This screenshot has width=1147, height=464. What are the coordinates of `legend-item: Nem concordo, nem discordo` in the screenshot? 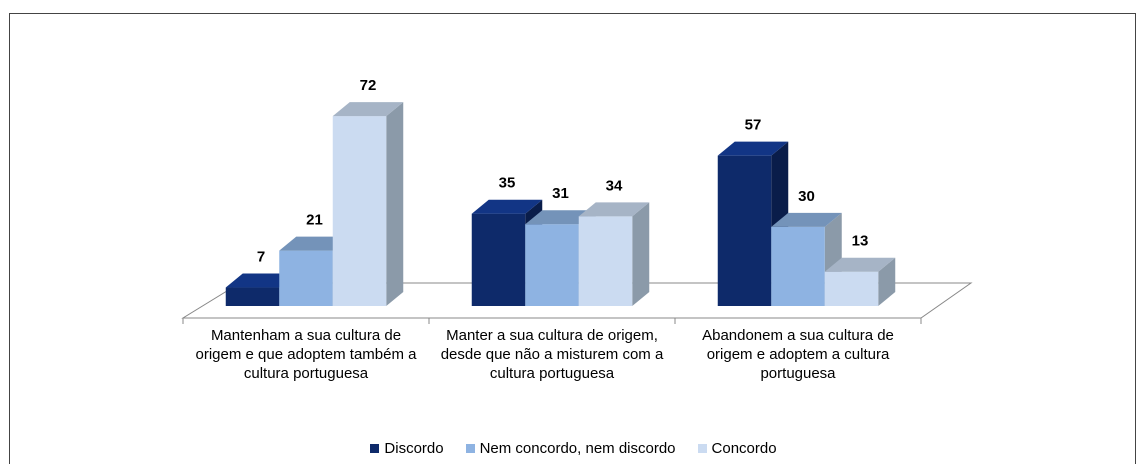 It's located at (570, 448).